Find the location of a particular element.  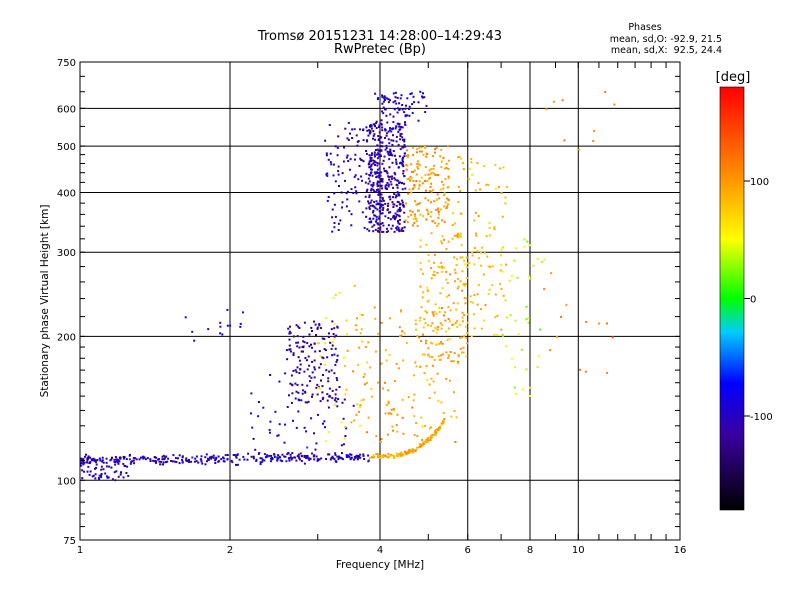

x-tick-label: 2 is located at coordinates (230, 550).